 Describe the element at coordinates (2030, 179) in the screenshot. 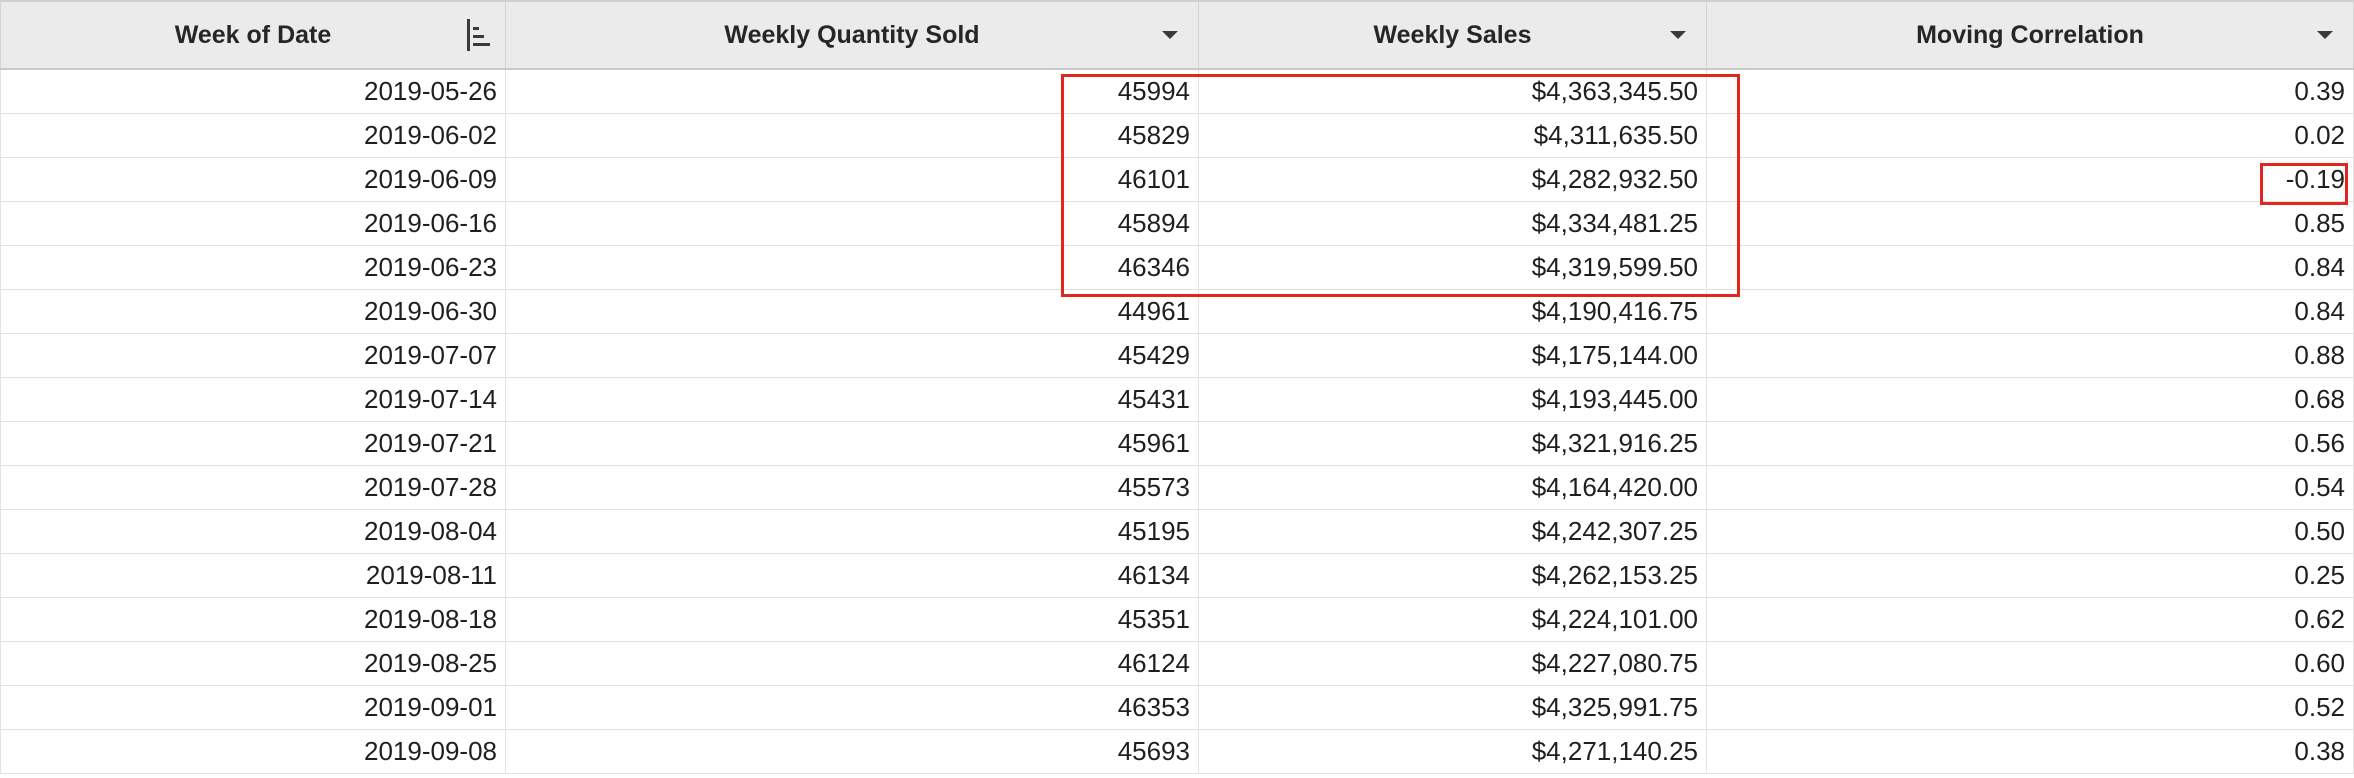

I see `correlation-cell: -0.19` at that location.